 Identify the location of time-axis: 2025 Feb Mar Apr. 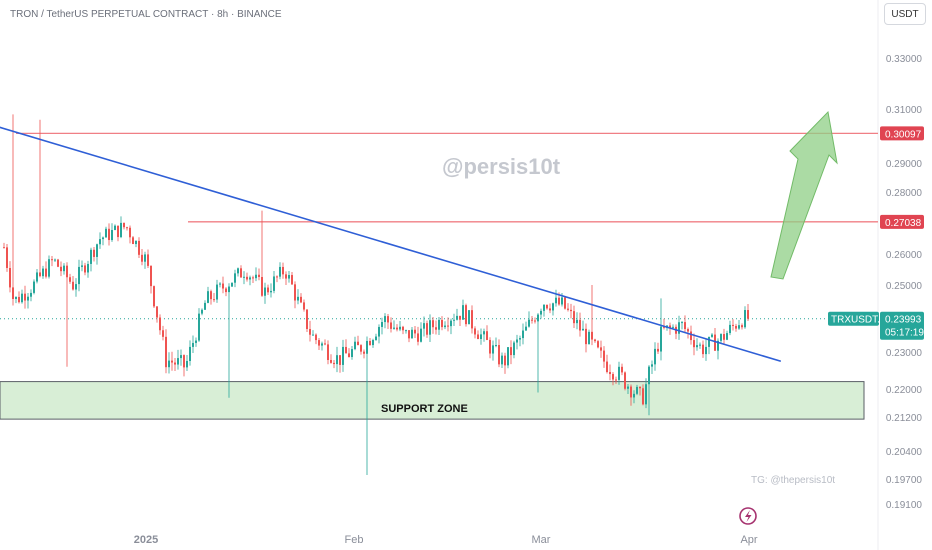
(446, 540).